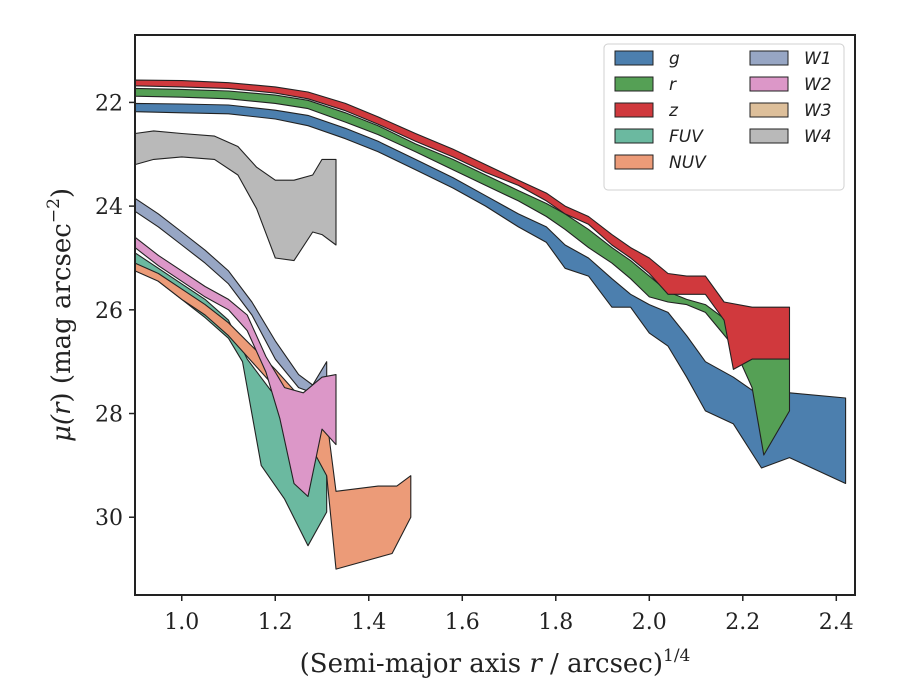  I want to click on legend-swatch-fuv, so click(634, 136).